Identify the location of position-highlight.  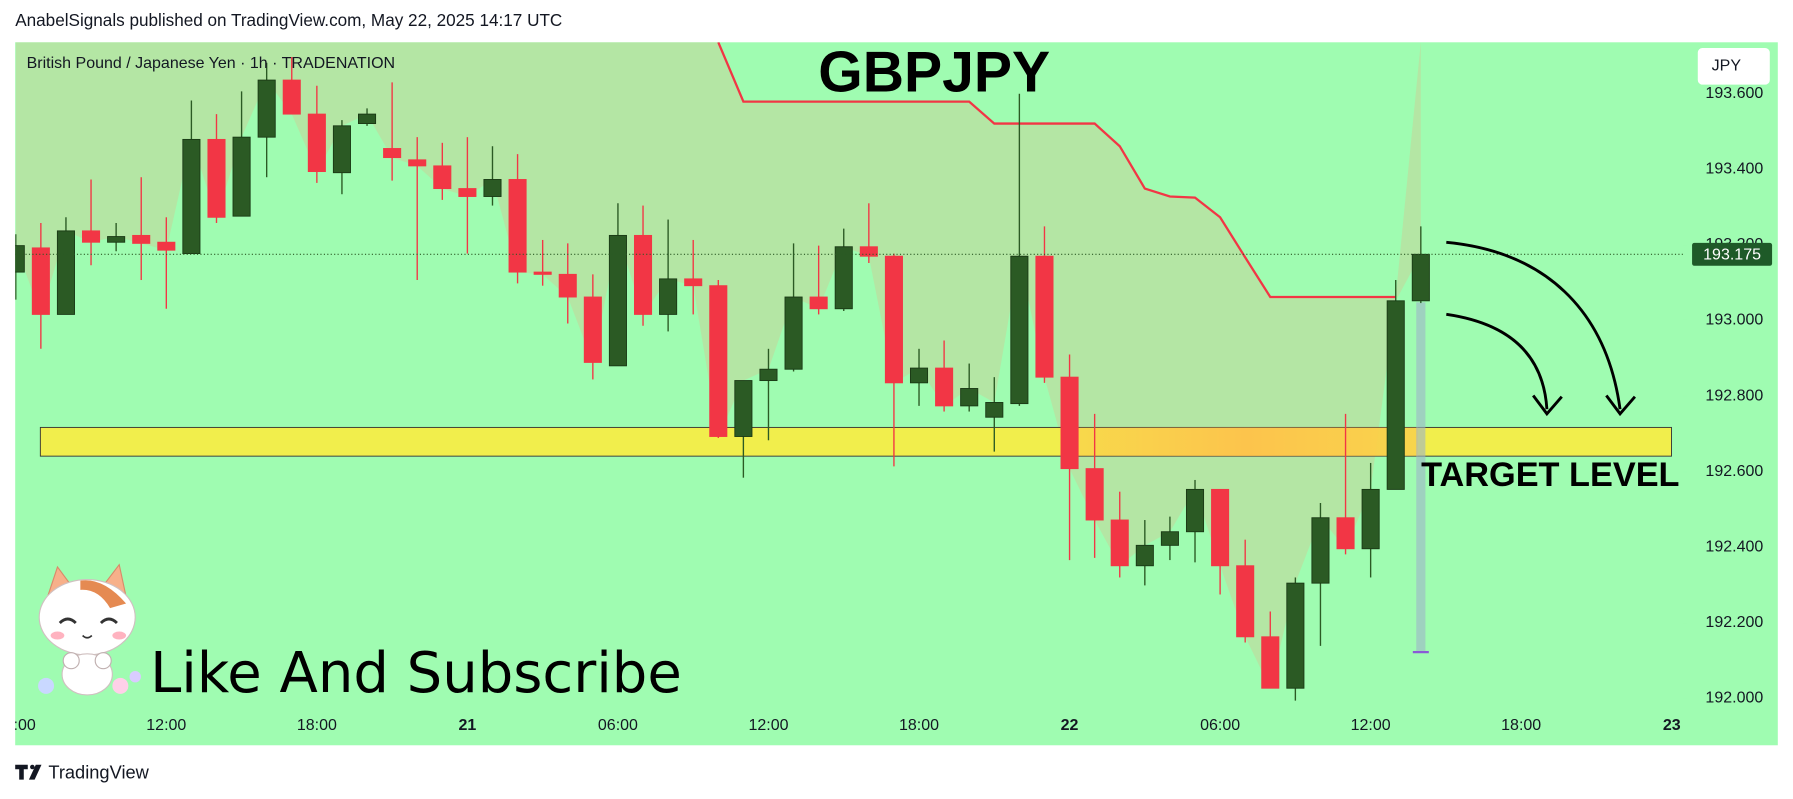
(1246, 442).